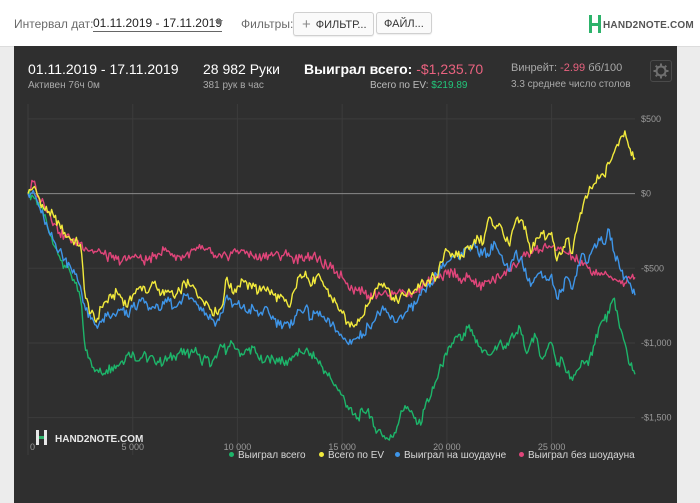 This screenshot has height=503, width=700. Describe the element at coordinates (656, 343) in the screenshot. I see `y-tick-label: -$1,000` at that location.